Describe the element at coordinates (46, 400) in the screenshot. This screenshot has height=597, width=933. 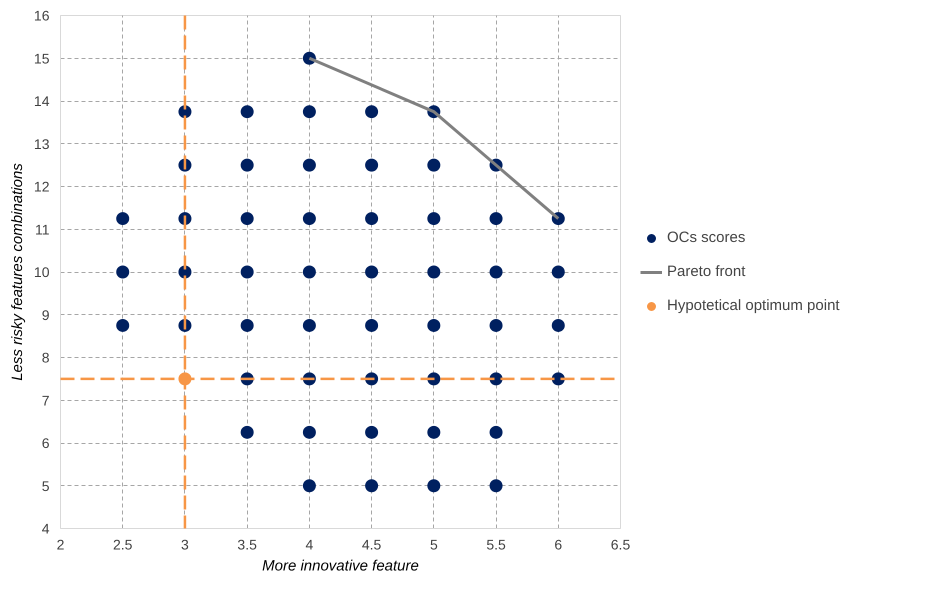
I see `y-tick-label: 7` at that location.